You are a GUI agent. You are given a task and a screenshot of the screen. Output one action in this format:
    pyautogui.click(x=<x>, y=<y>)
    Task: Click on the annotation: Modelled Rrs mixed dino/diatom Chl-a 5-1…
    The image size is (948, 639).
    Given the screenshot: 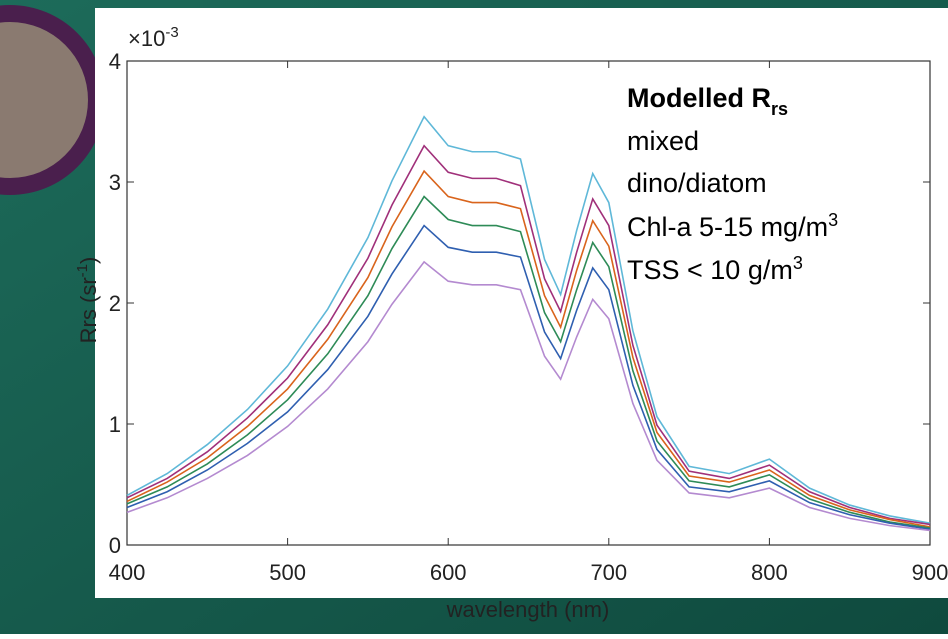 What is the action you would take?
    pyautogui.click(x=732, y=184)
    